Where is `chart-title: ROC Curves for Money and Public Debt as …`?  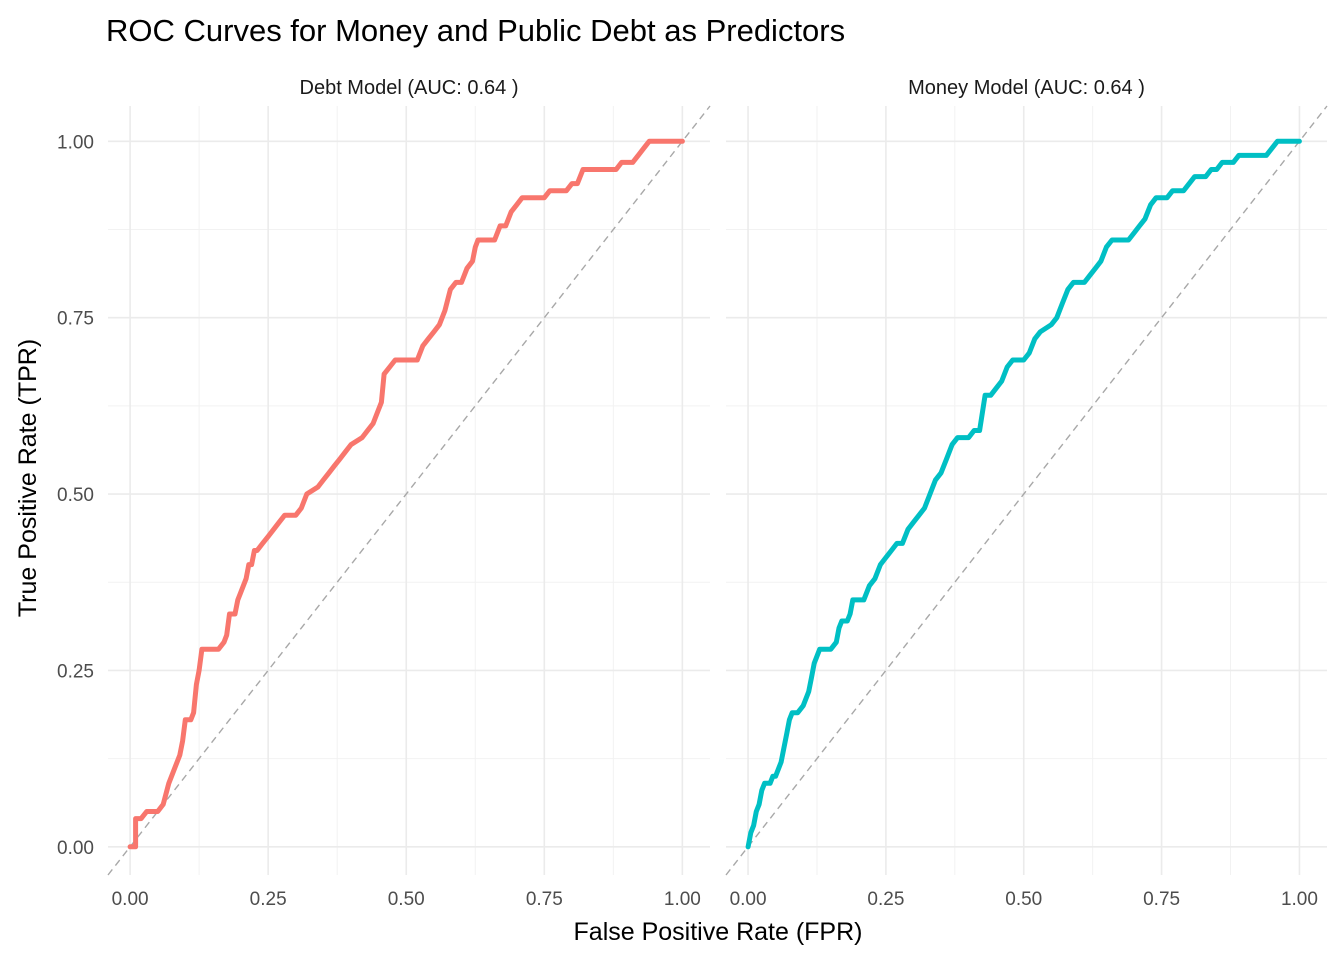
chart-title: ROC Curves for Money and Public Debt as … is located at coordinates (475, 30).